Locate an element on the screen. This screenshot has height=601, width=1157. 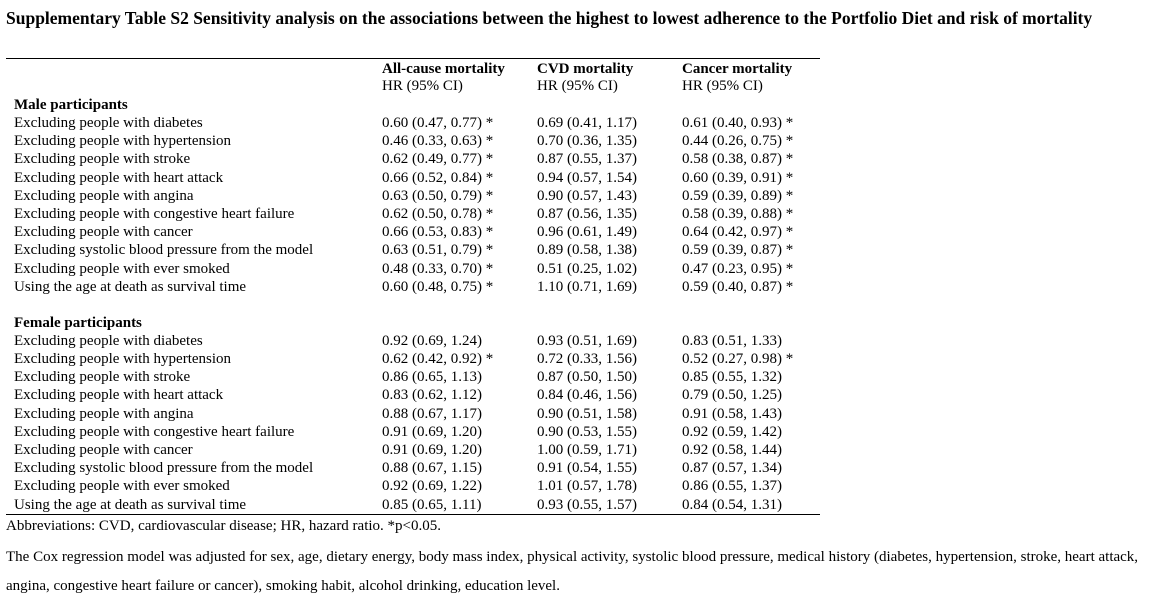
cvd-hr-cell: 0.70 (0.36, 1.35) is located at coordinates (587, 141).